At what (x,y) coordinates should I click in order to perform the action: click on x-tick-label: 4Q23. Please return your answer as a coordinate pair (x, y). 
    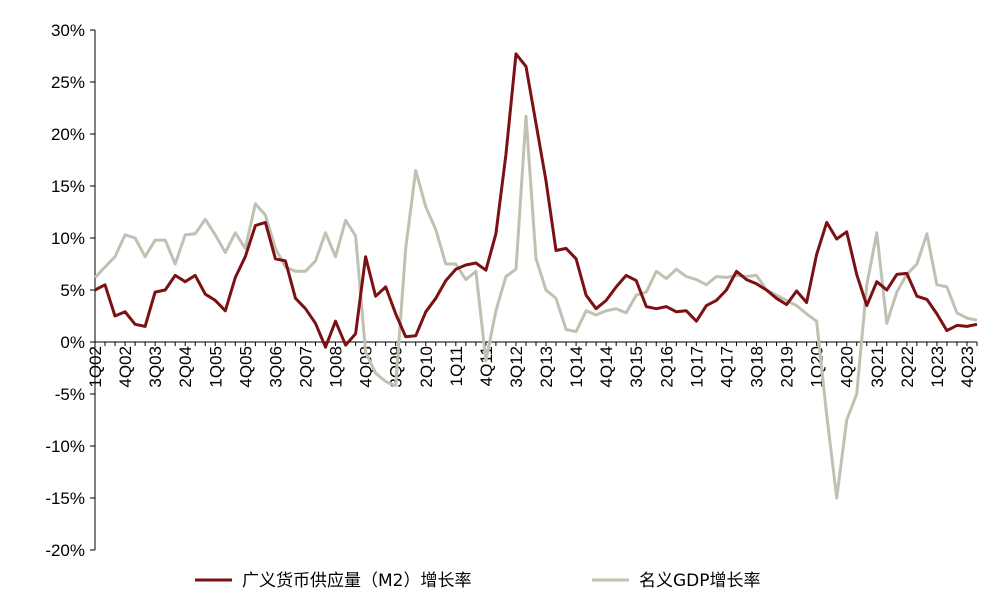
    Looking at the image, I should click on (967, 367).